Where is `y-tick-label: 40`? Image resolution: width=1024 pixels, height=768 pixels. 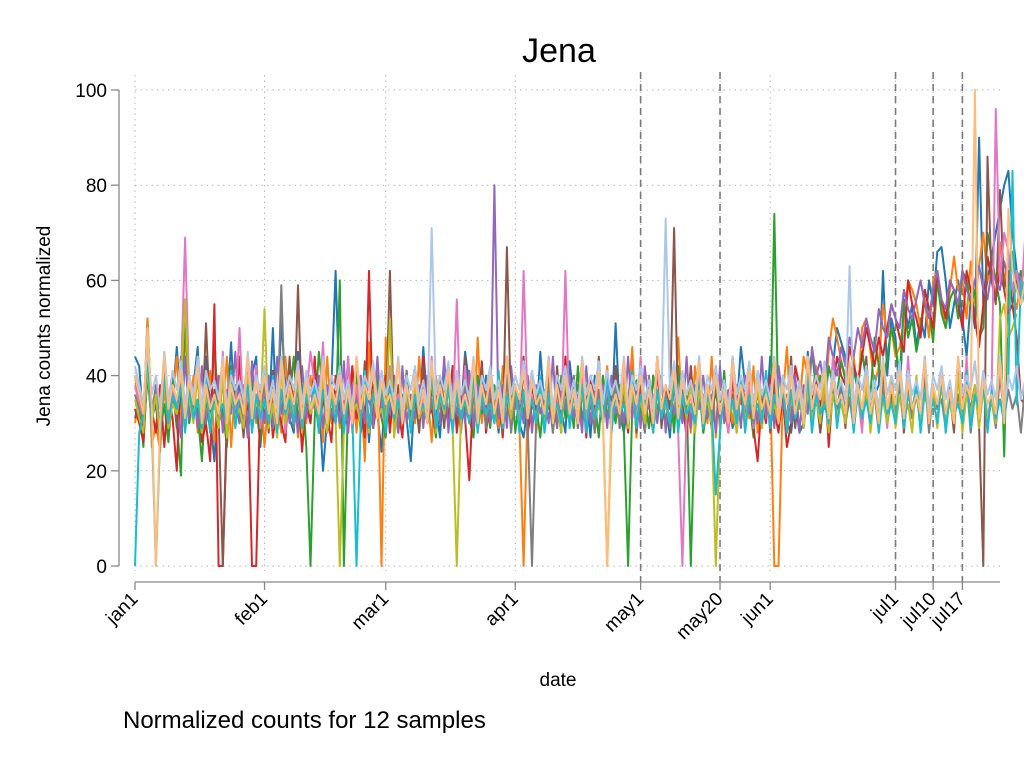
y-tick-label: 40 is located at coordinates (96, 377).